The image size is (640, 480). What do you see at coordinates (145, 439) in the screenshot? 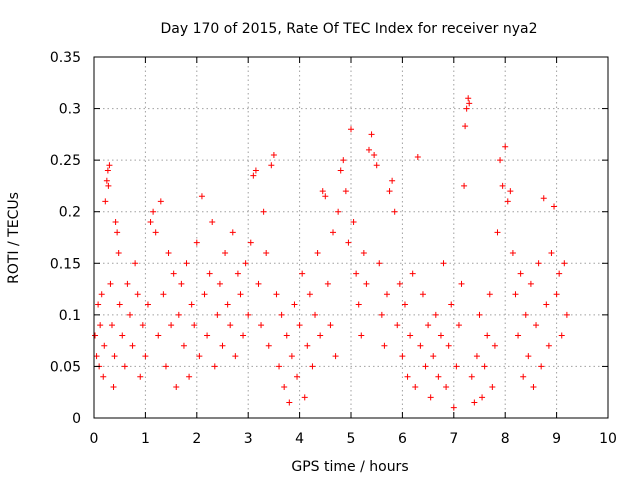
I see `x-tick-label: 1` at bounding box center [145, 439].